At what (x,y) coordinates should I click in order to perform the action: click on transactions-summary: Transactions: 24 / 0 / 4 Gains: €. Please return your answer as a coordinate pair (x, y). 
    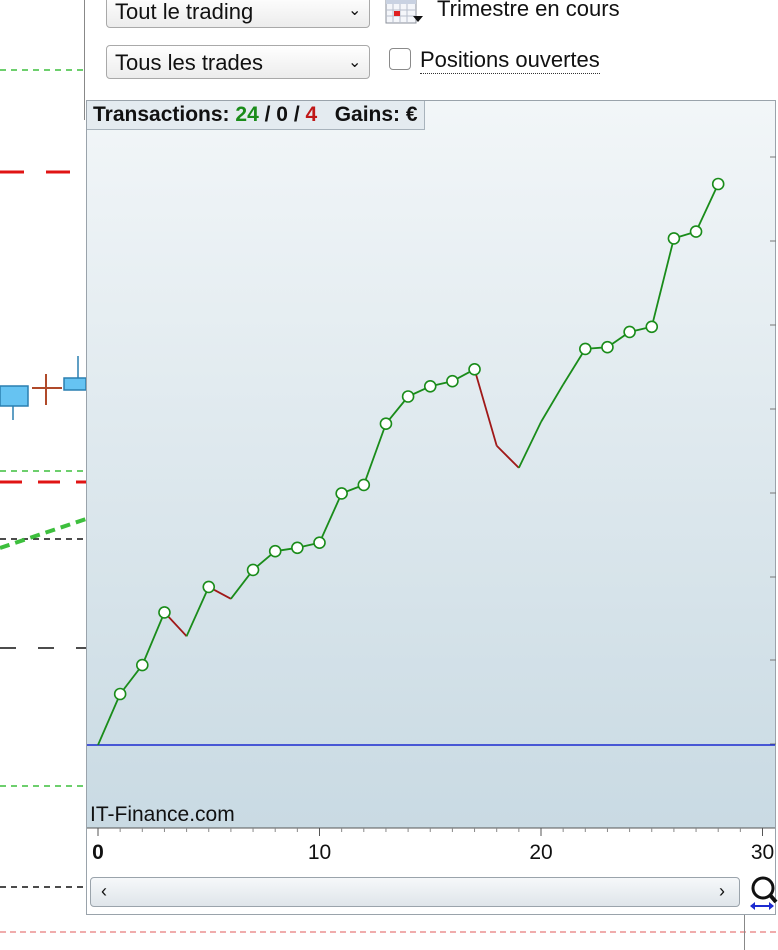
    Looking at the image, I should click on (256, 115).